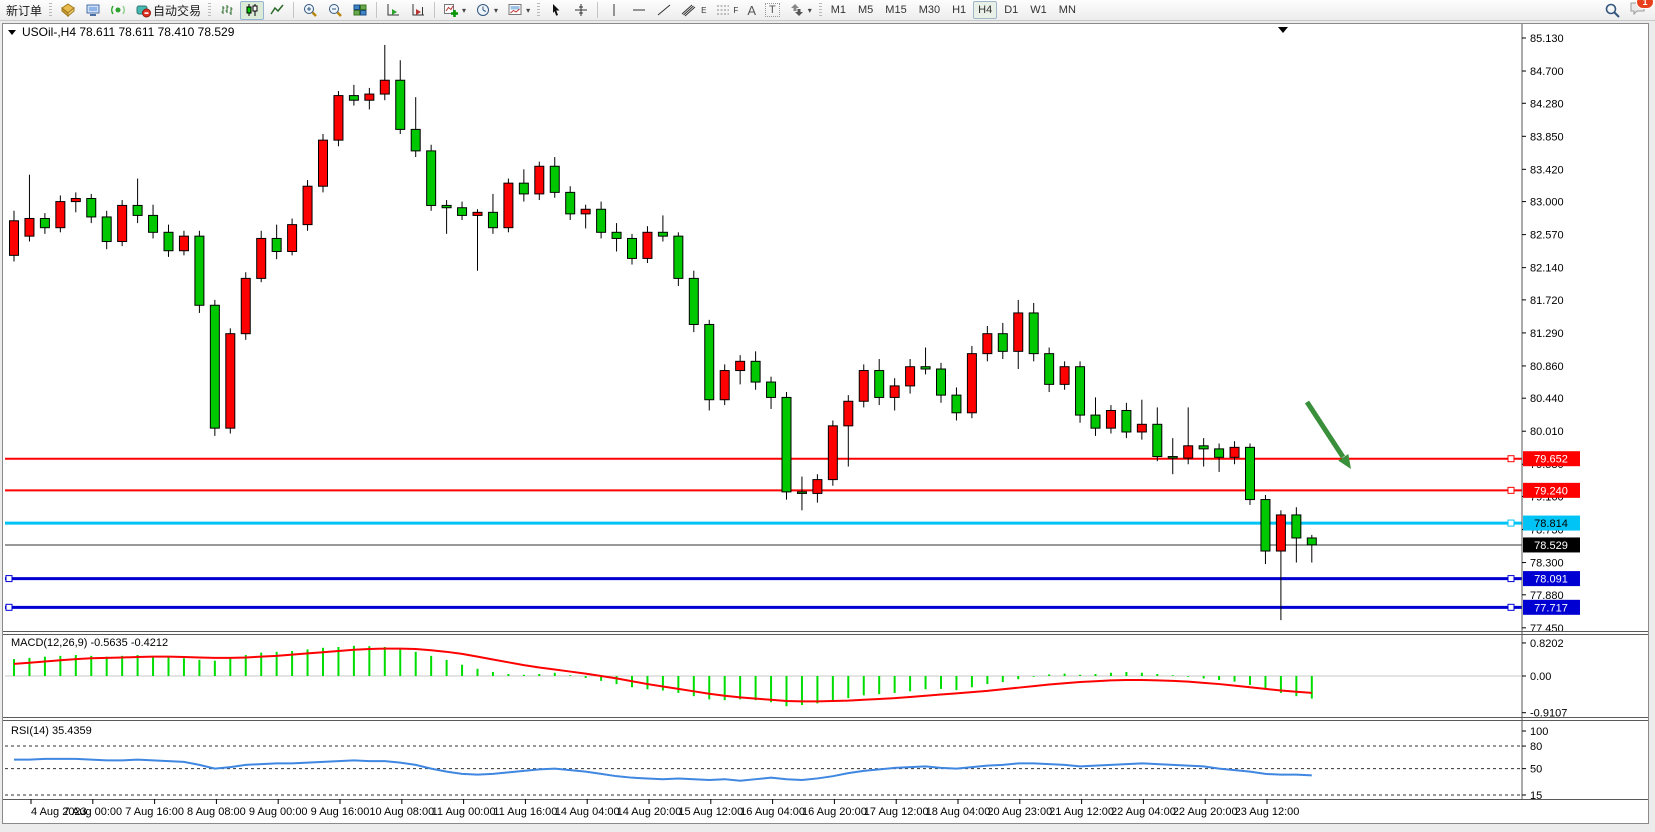 The height and width of the screenshot is (832, 1655). What do you see at coordinates (1019, 812) in the screenshot?
I see `time-axis-label: 20 Aug 23:00` at bounding box center [1019, 812].